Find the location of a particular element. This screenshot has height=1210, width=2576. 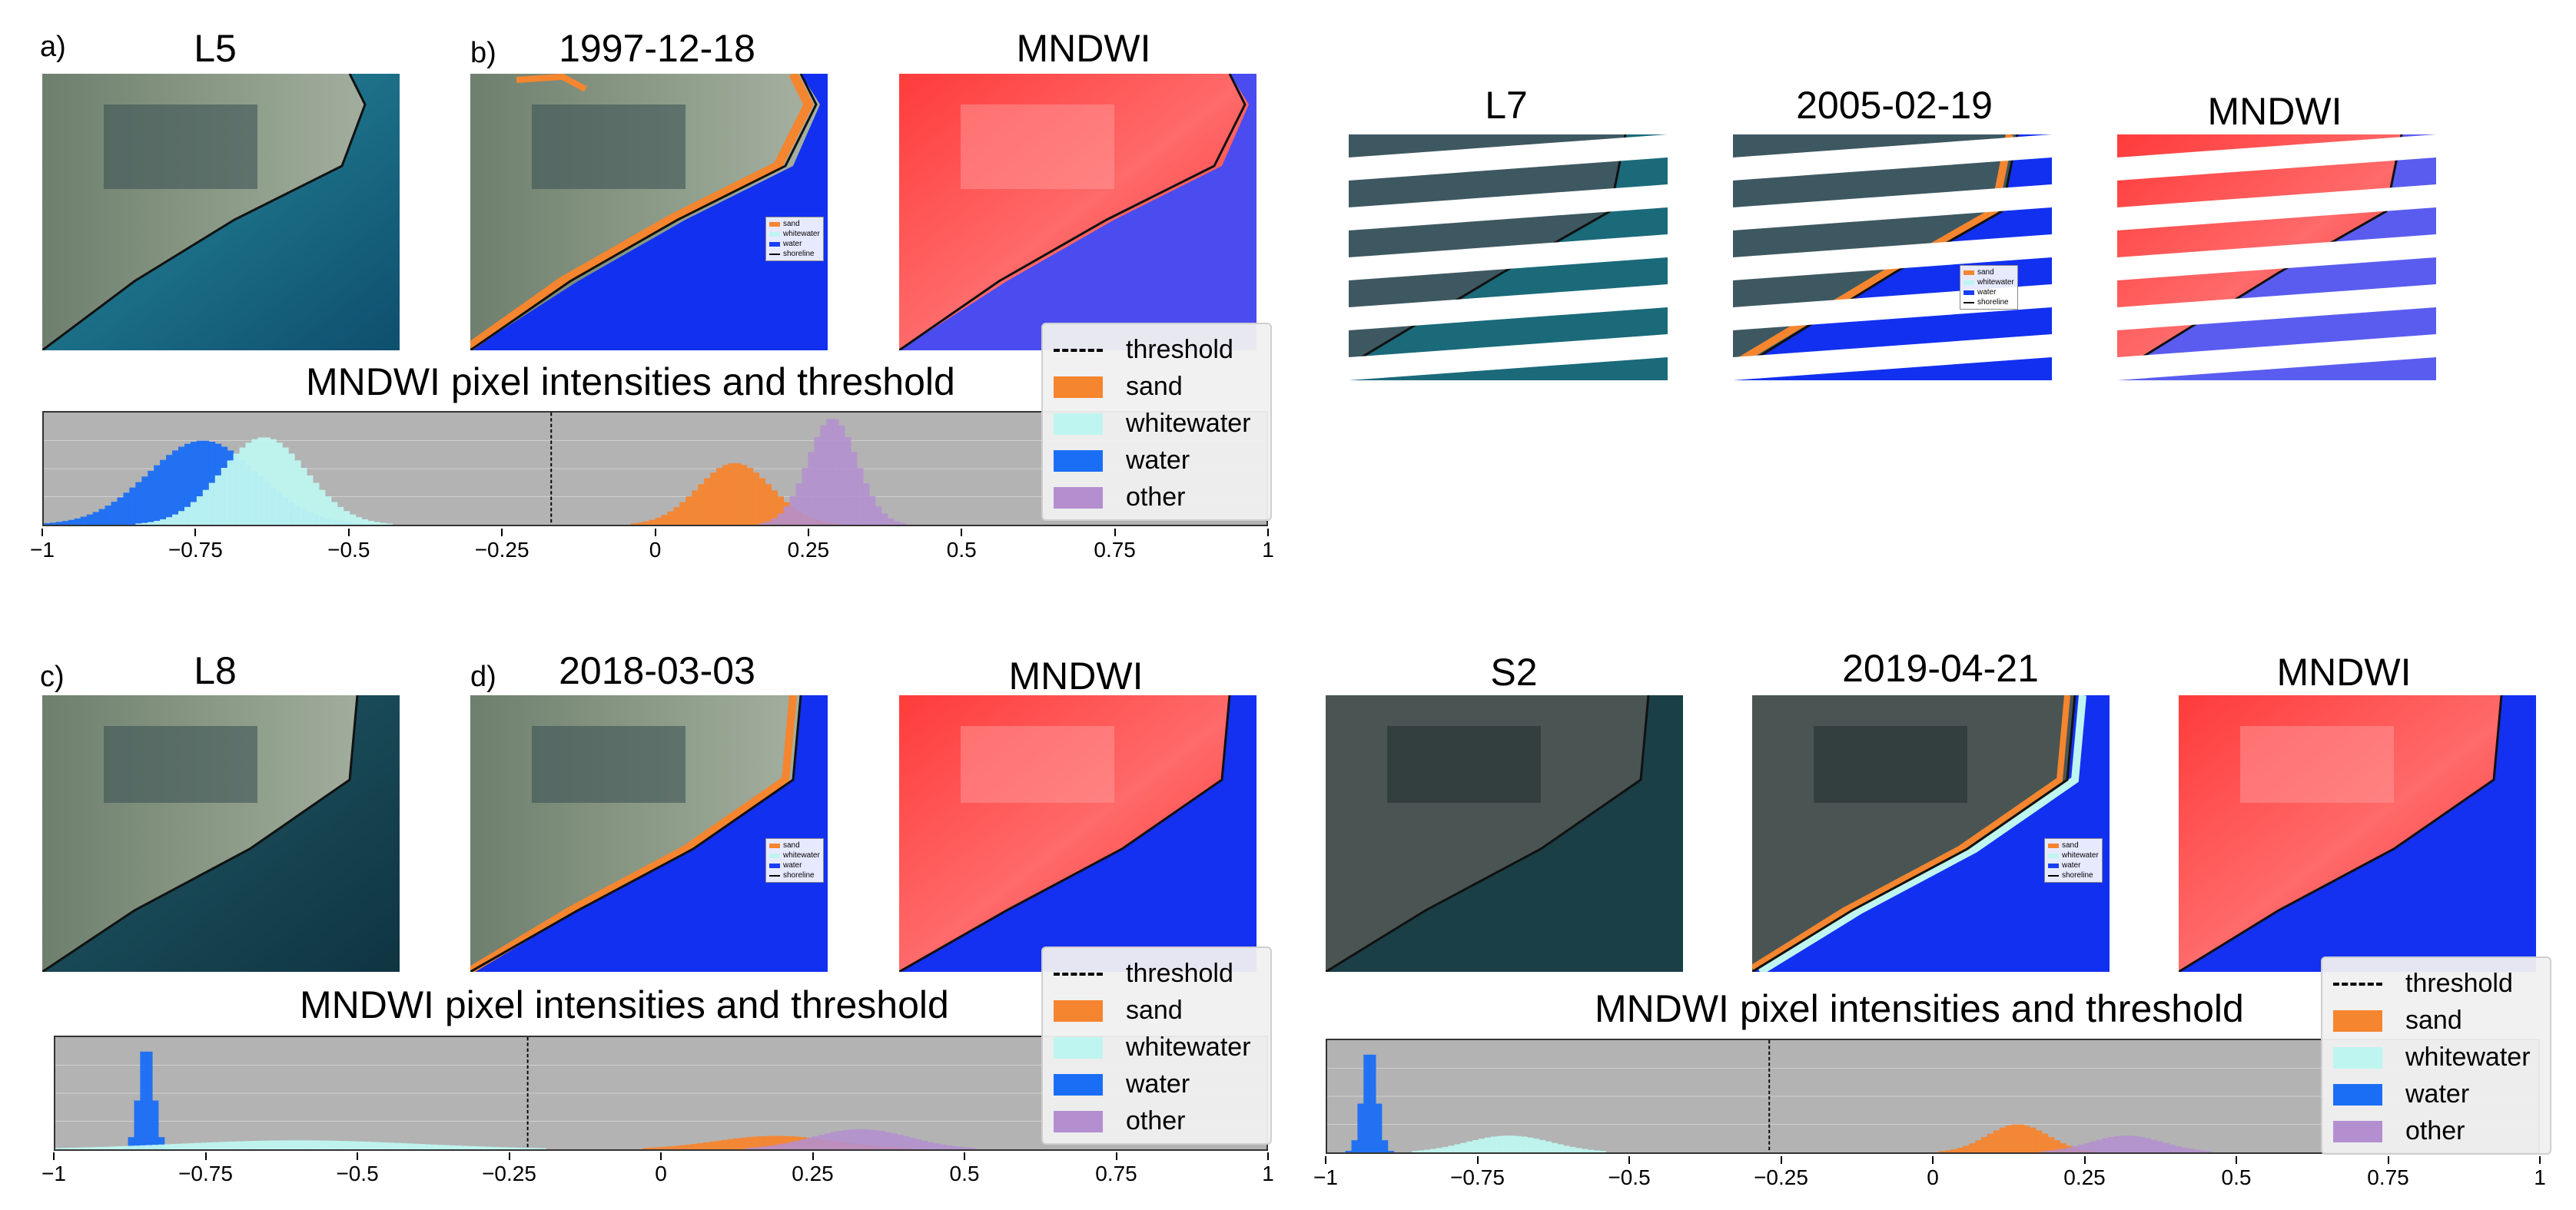

x-tick-label: −0.75 is located at coordinates (1477, 1177).